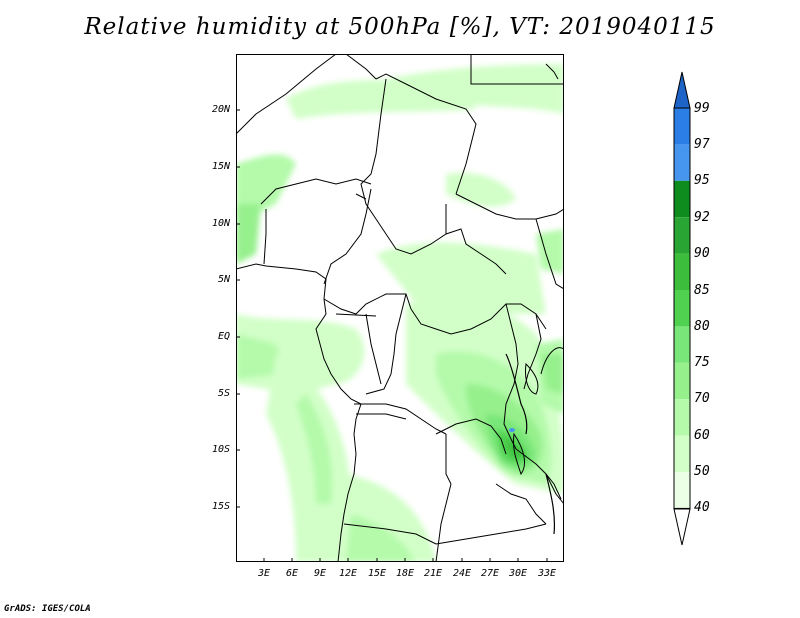 Image resolution: width=800 pixels, height=618 pixels. What do you see at coordinates (702, 471) in the screenshot?
I see `colorbar-label-50: 50` at bounding box center [702, 471].